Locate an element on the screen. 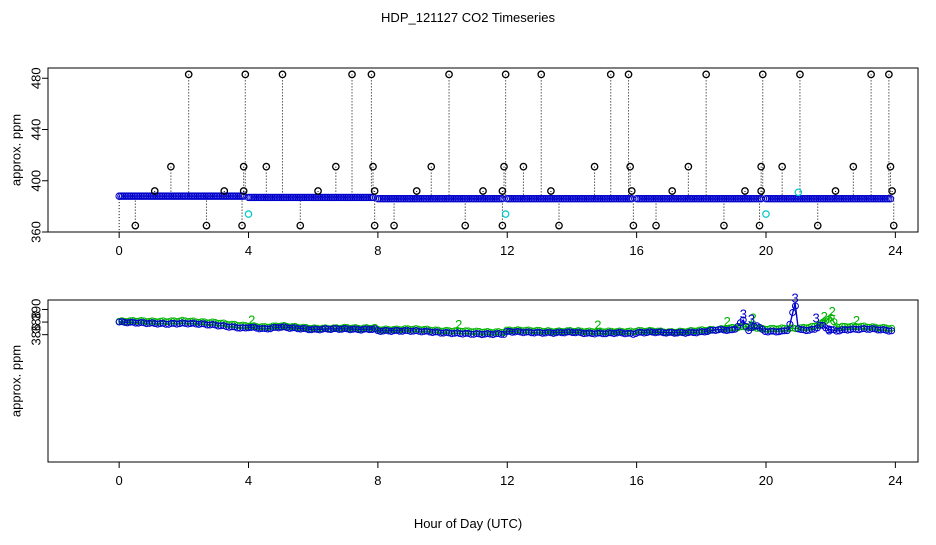 This screenshot has width=936, height=545. x-tick-label: 0 is located at coordinates (119, 250).